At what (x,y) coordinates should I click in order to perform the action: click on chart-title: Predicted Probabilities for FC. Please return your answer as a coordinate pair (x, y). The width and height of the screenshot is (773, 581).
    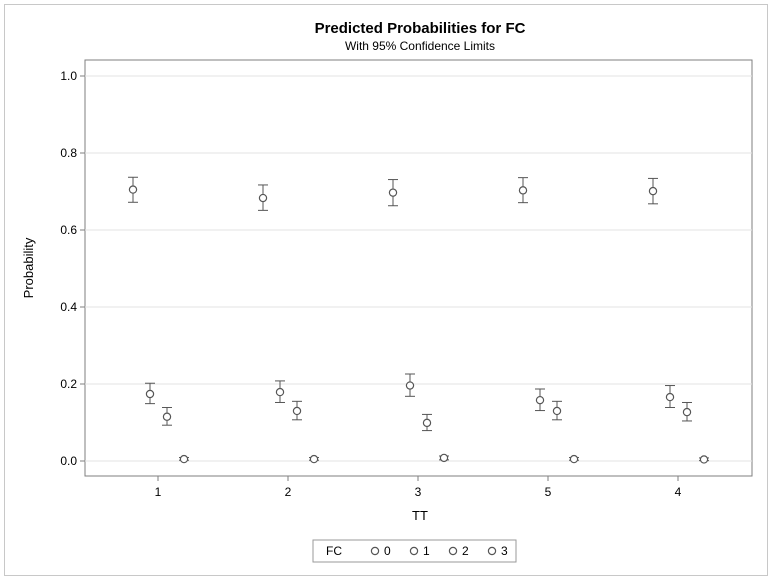
    Looking at the image, I should click on (420, 28).